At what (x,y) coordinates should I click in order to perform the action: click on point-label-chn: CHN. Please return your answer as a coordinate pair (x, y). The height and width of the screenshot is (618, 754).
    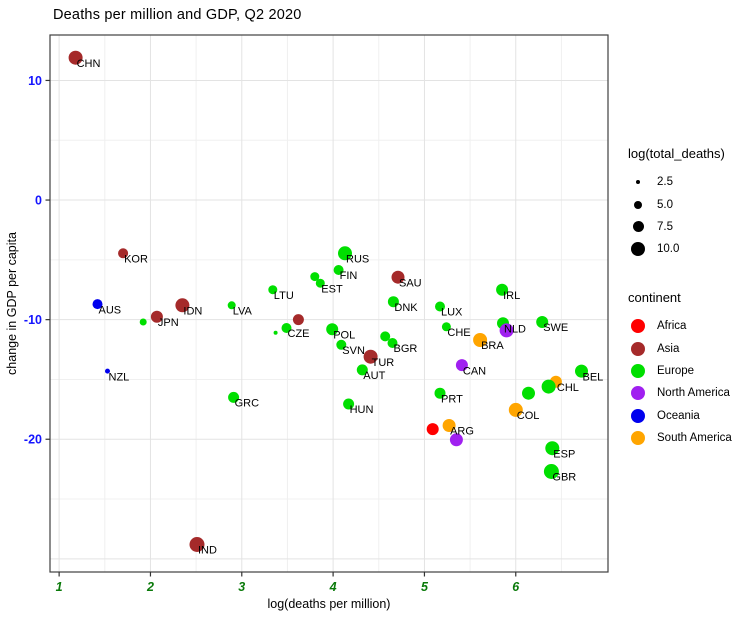
    Looking at the image, I should click on (89, 64).